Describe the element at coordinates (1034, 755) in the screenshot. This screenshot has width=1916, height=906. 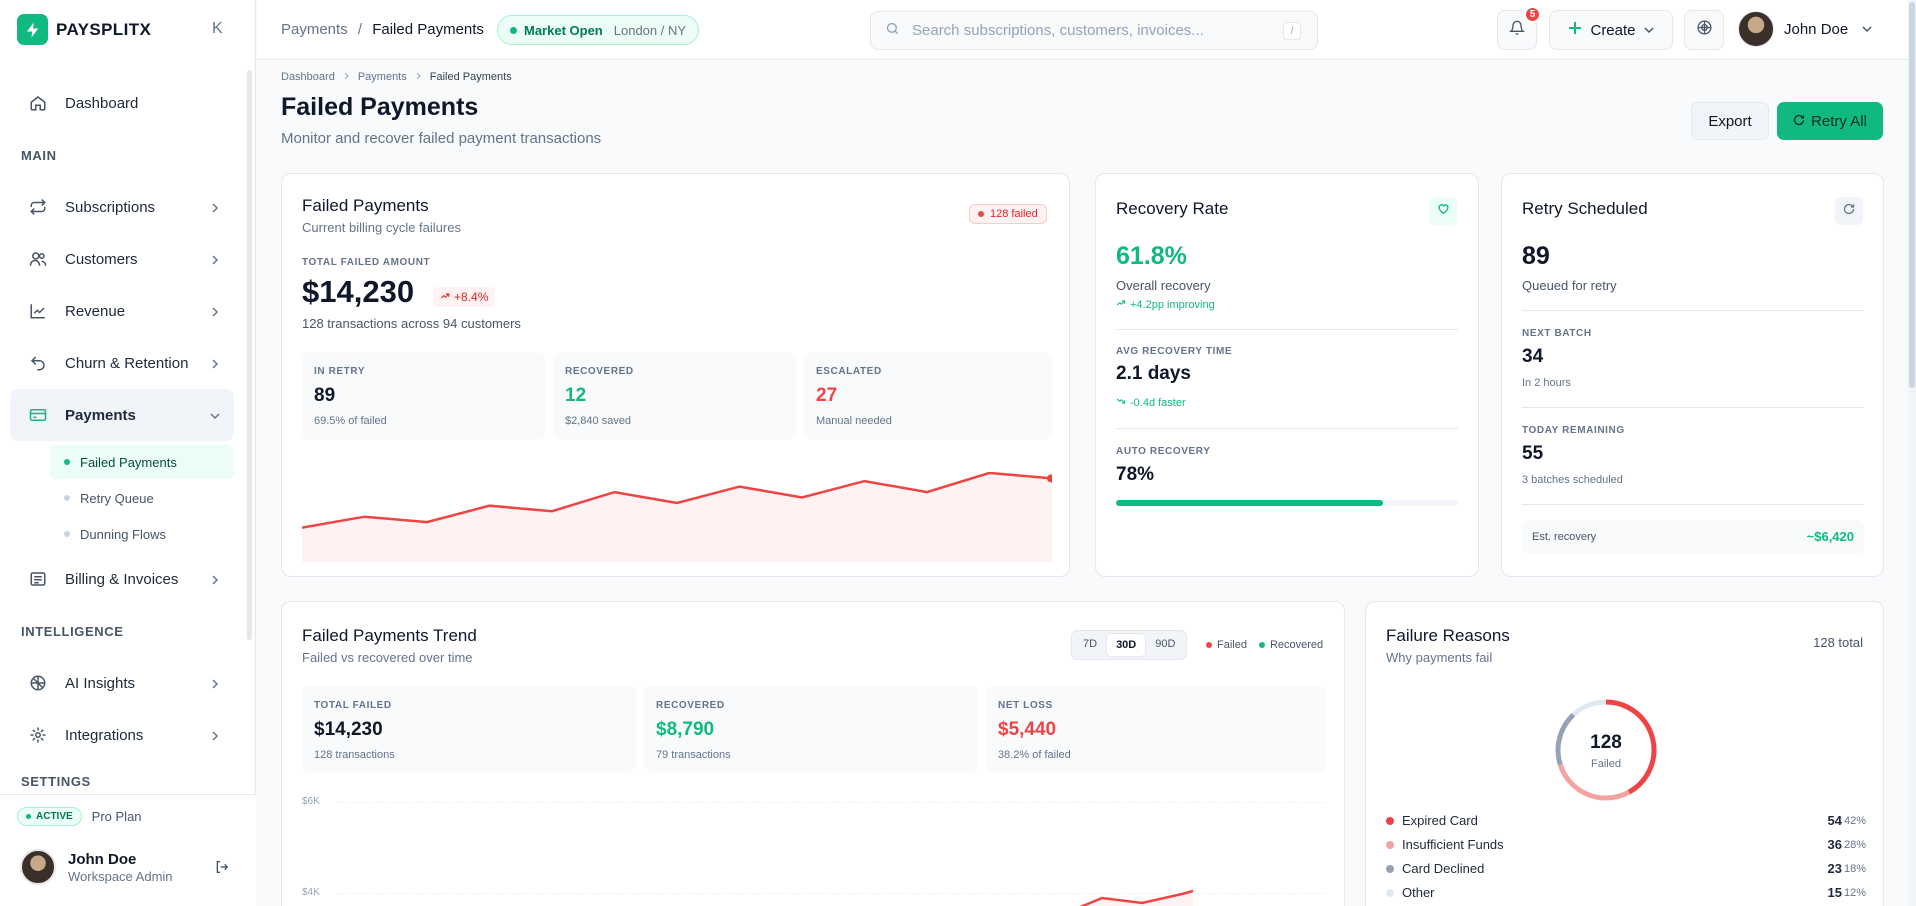
I see `stat-sub: 38.2% of failed` at that location.